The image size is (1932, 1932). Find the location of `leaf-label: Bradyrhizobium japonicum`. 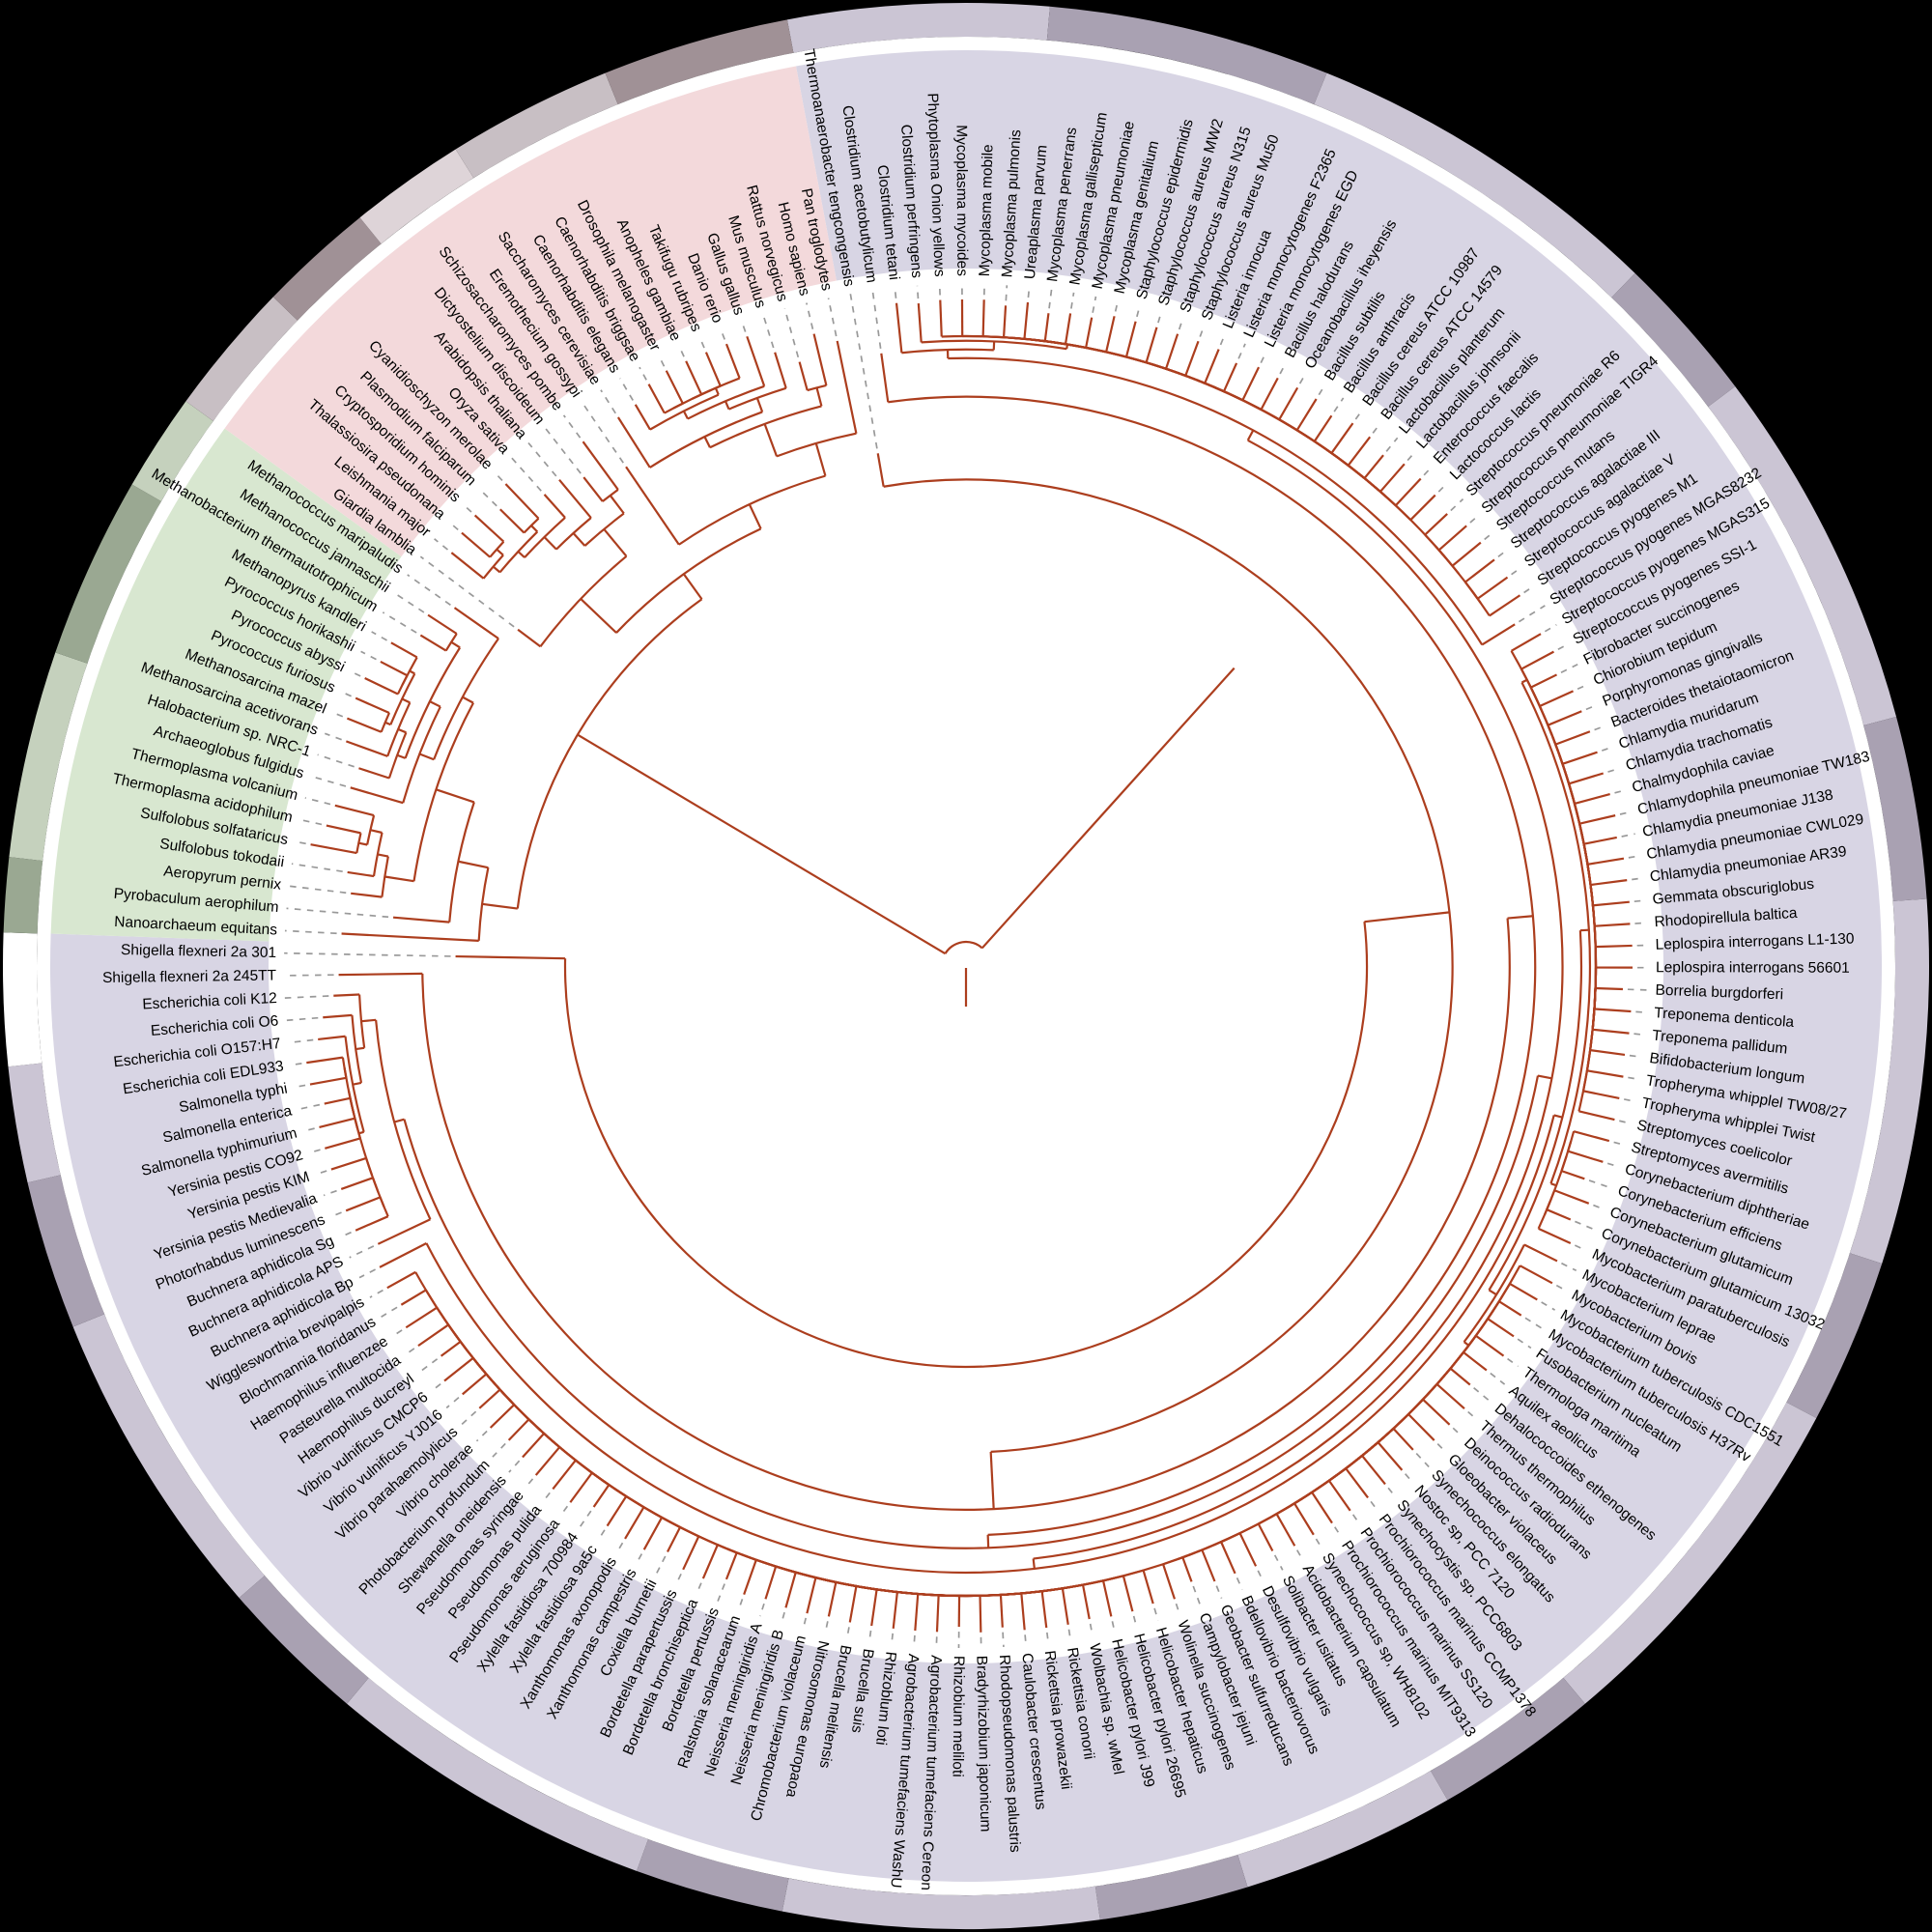

leaf-label: Bradyrhizobium japonicum is located at coordinates (983, 1744).